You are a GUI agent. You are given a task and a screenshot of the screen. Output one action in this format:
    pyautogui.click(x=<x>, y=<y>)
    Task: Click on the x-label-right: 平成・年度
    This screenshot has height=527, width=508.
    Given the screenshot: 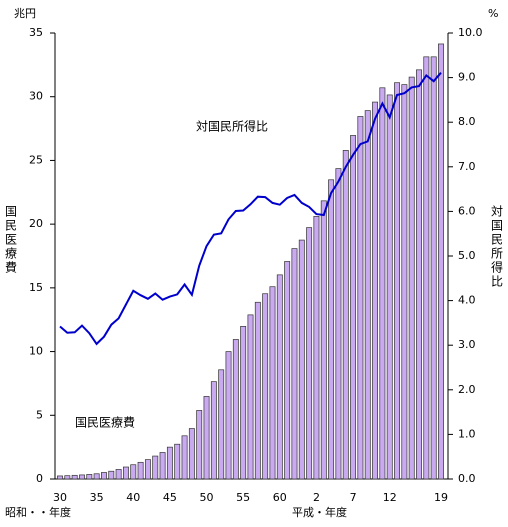 What is the action you would take?
    pyautogui.click(x=319, y=512)
    